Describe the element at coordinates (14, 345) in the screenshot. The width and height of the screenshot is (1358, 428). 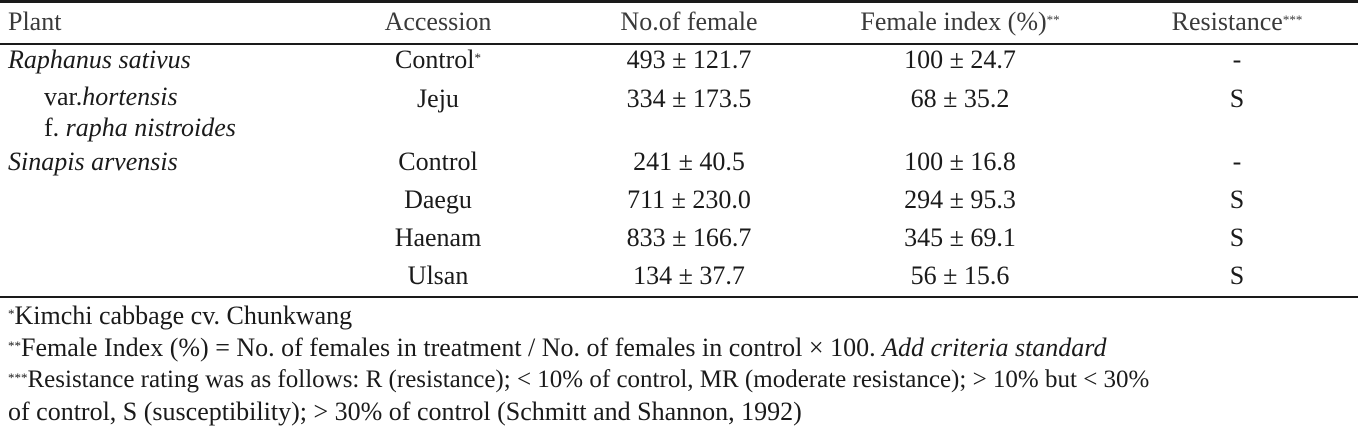
I see `footnote-2-mark: **` at that location.